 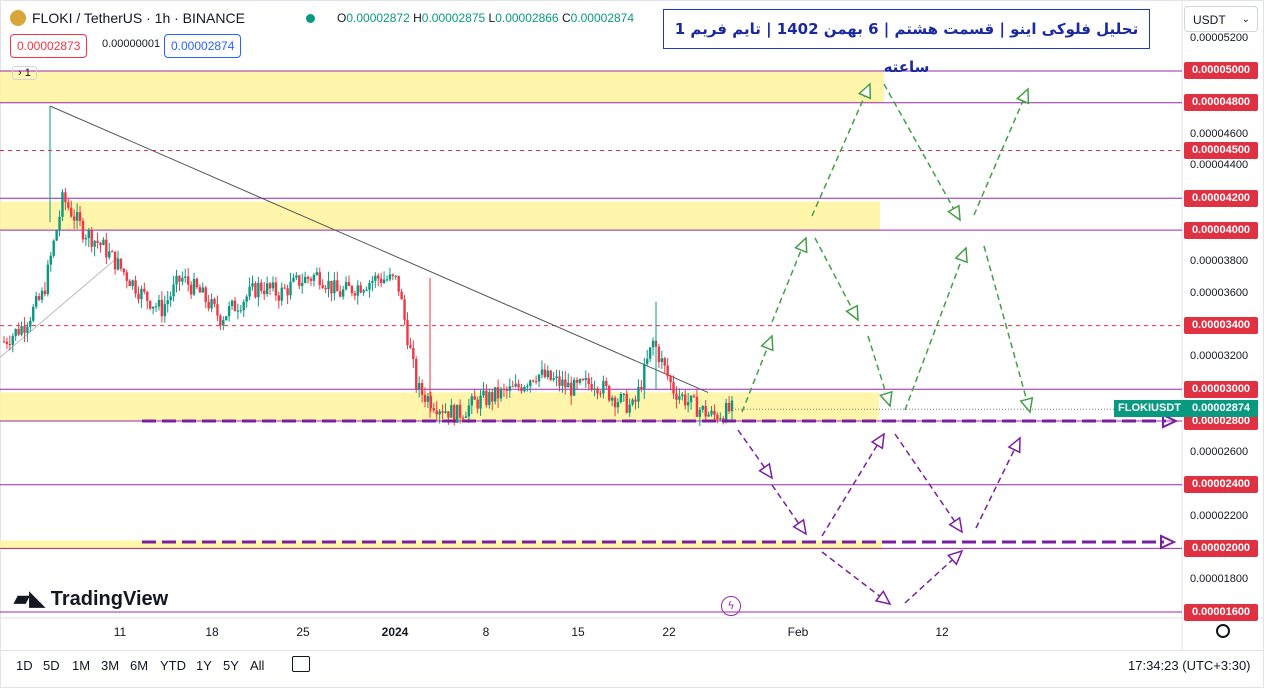 I want to click on open-value: 0.00002872, so click(x=378, y=18).